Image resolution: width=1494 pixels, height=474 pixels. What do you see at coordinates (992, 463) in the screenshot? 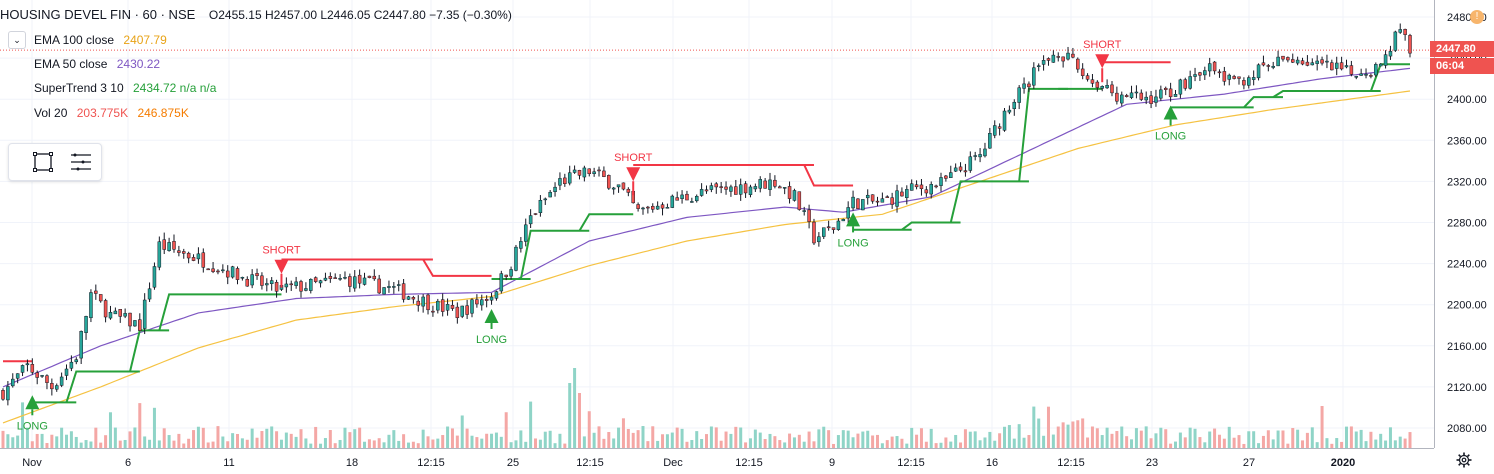
I see `x-tick-label: 16` at bounding box center [992, 463].